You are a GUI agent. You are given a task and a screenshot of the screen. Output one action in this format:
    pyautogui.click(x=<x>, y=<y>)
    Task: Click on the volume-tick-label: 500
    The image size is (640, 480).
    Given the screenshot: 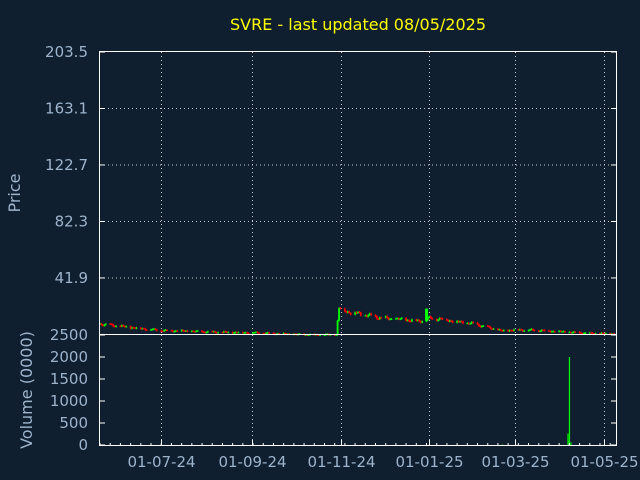 What is the action you would take?
    pyautogui.click(x=73, y=423)
    